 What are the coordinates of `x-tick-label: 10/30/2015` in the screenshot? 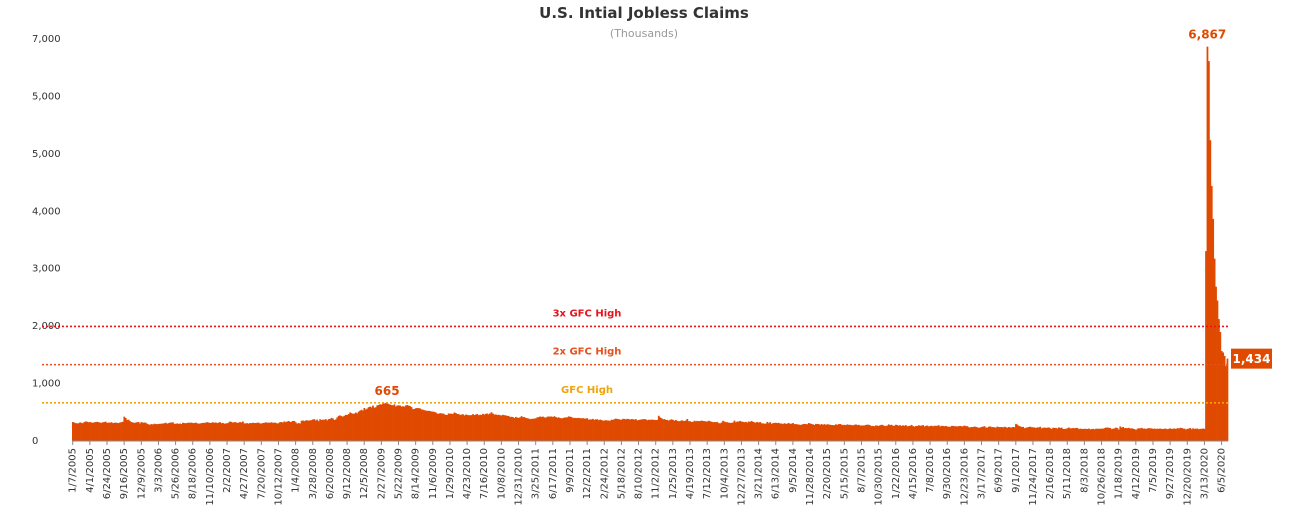 It's located at (879, 477).